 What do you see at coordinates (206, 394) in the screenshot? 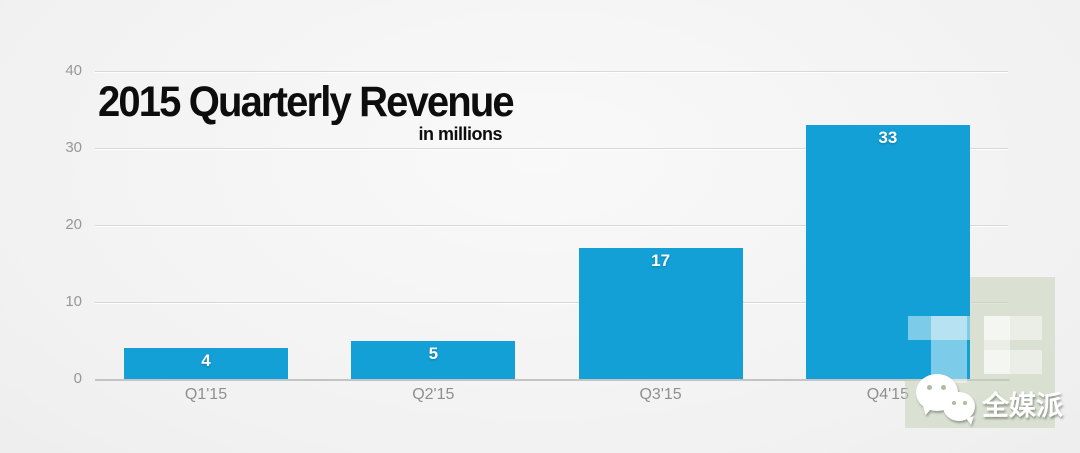
I see `x-axis-tick-label: Q1'15` at bounding box center [206, 394].